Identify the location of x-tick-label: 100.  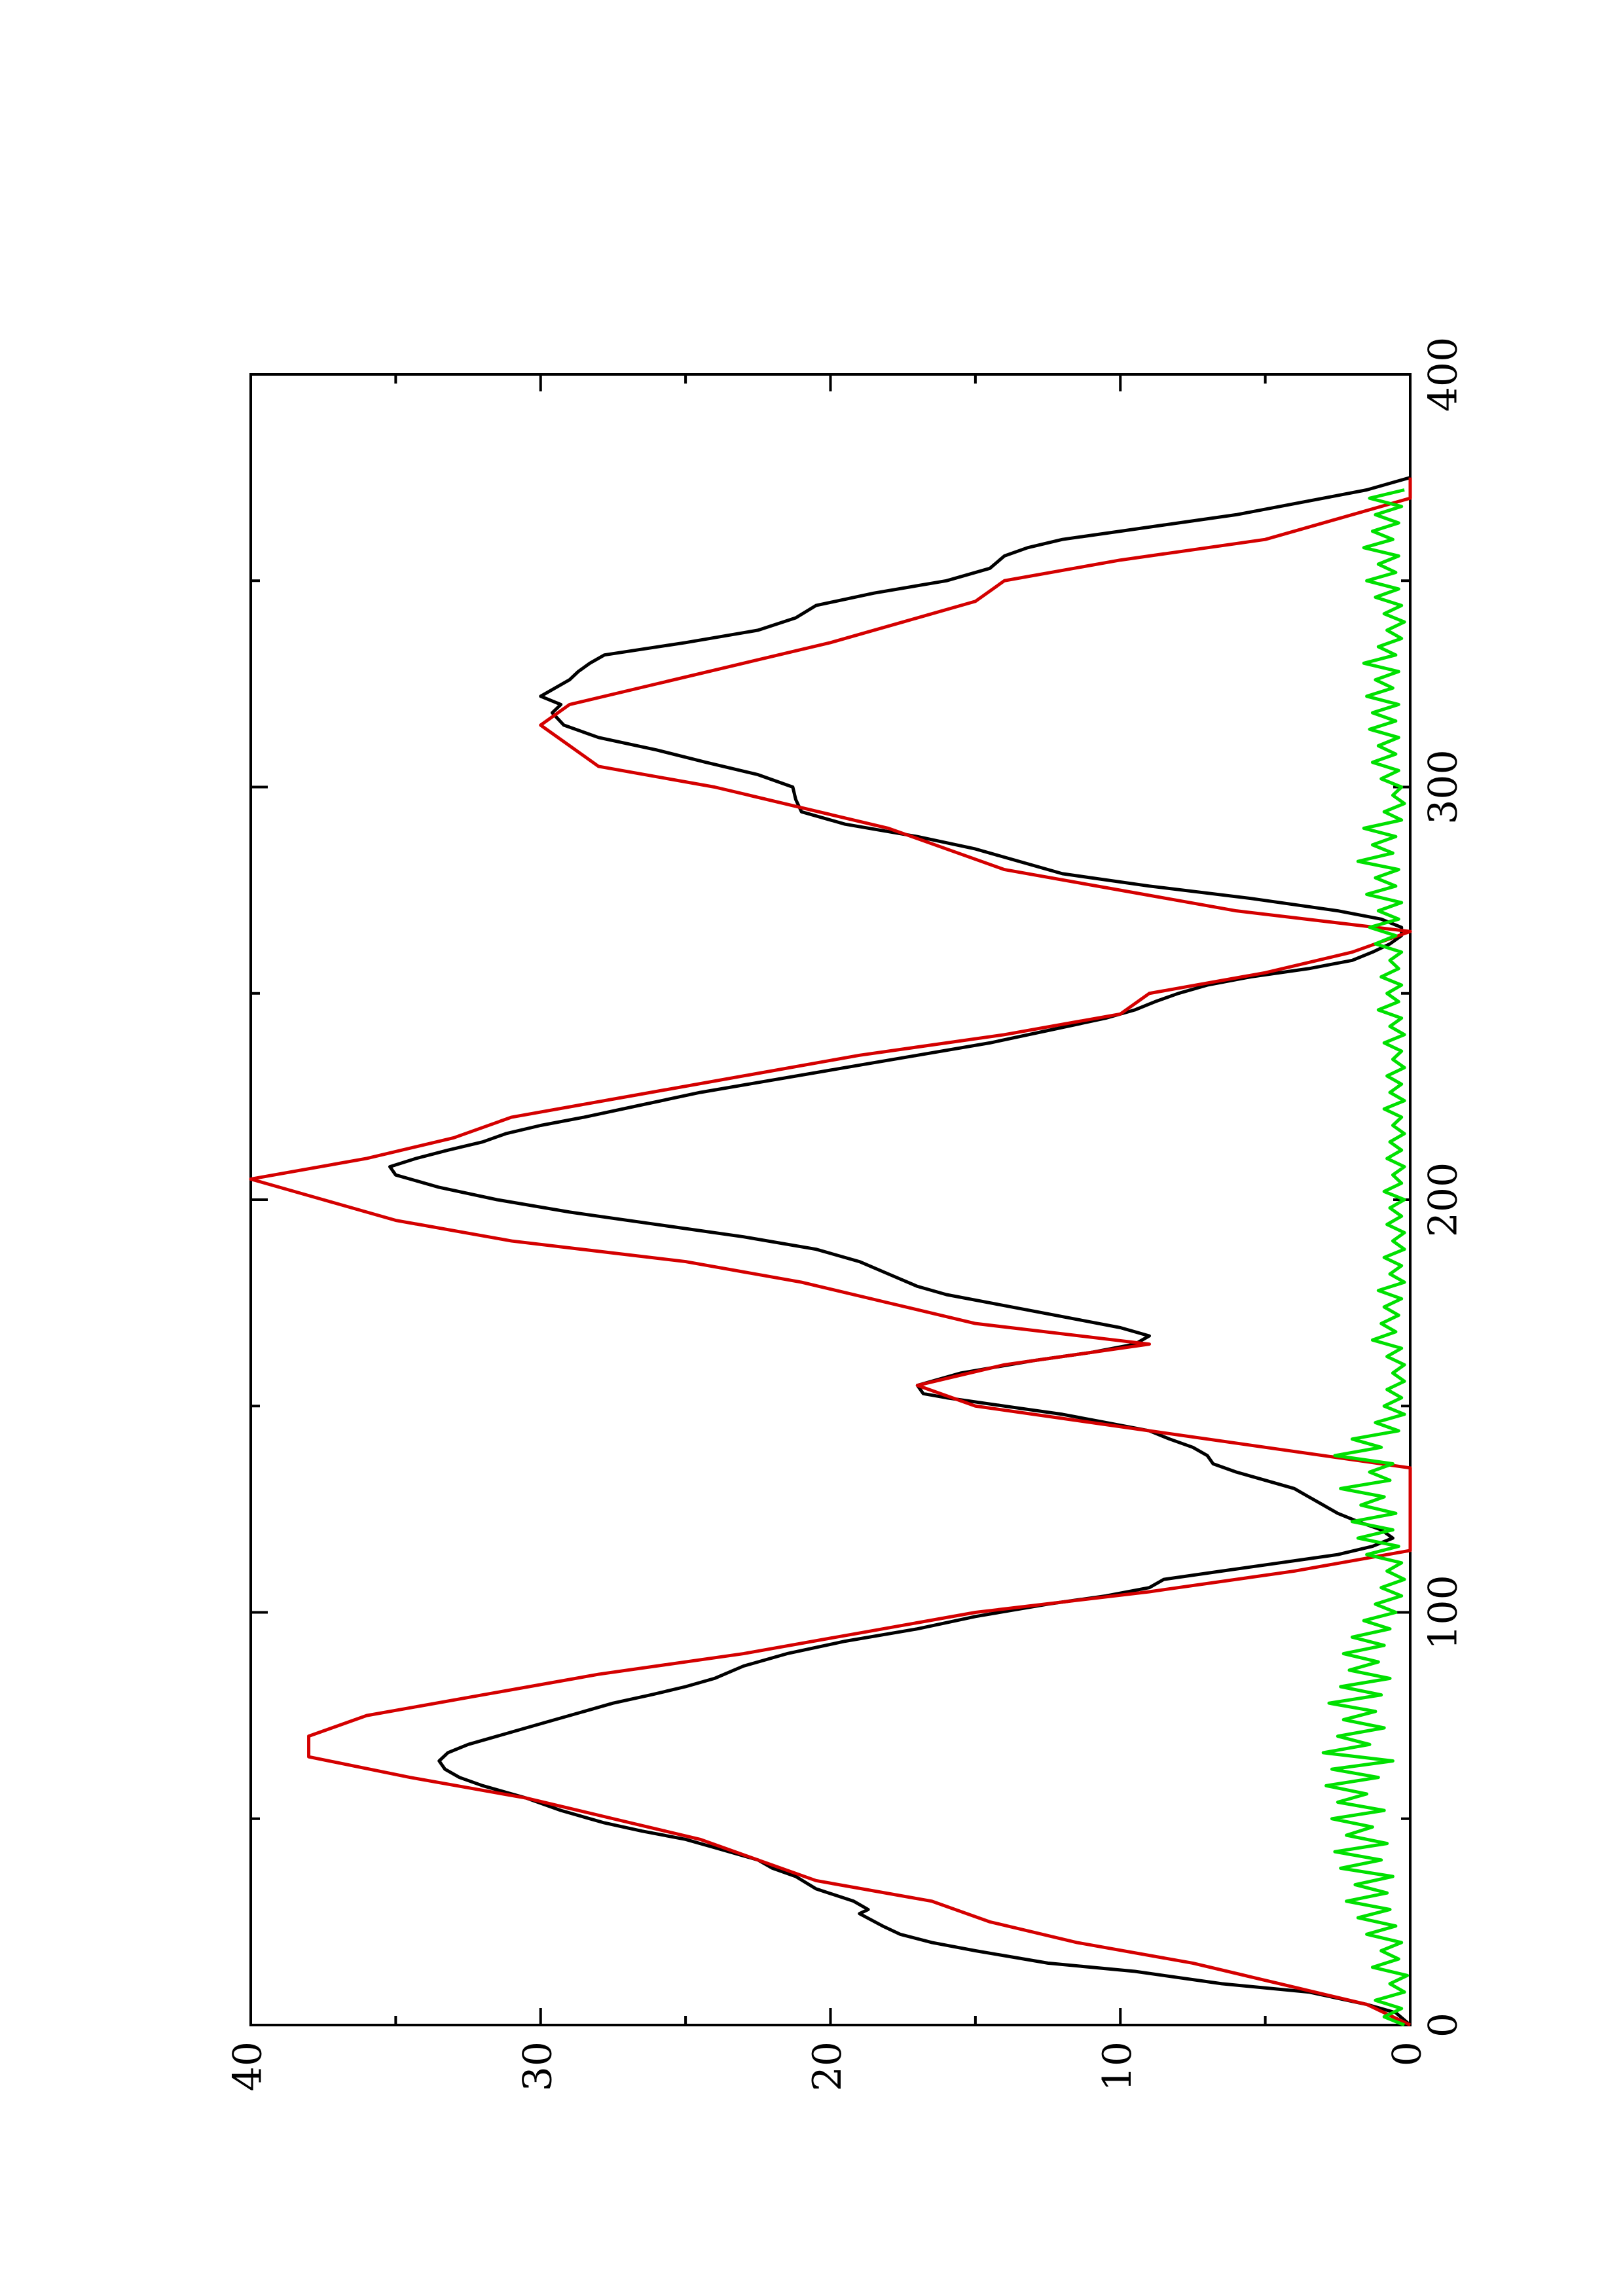
(1444, 1612).